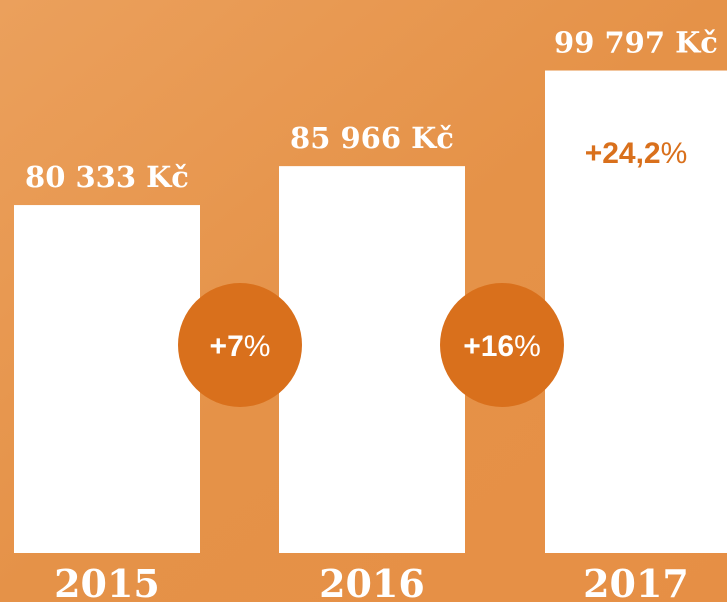 The width and height of the screenshot is (727, 602). What do you see at coordinates (636, 581) in the screenshot?
I see `x-tick-label: 2017` at bounding box center [636, 581].